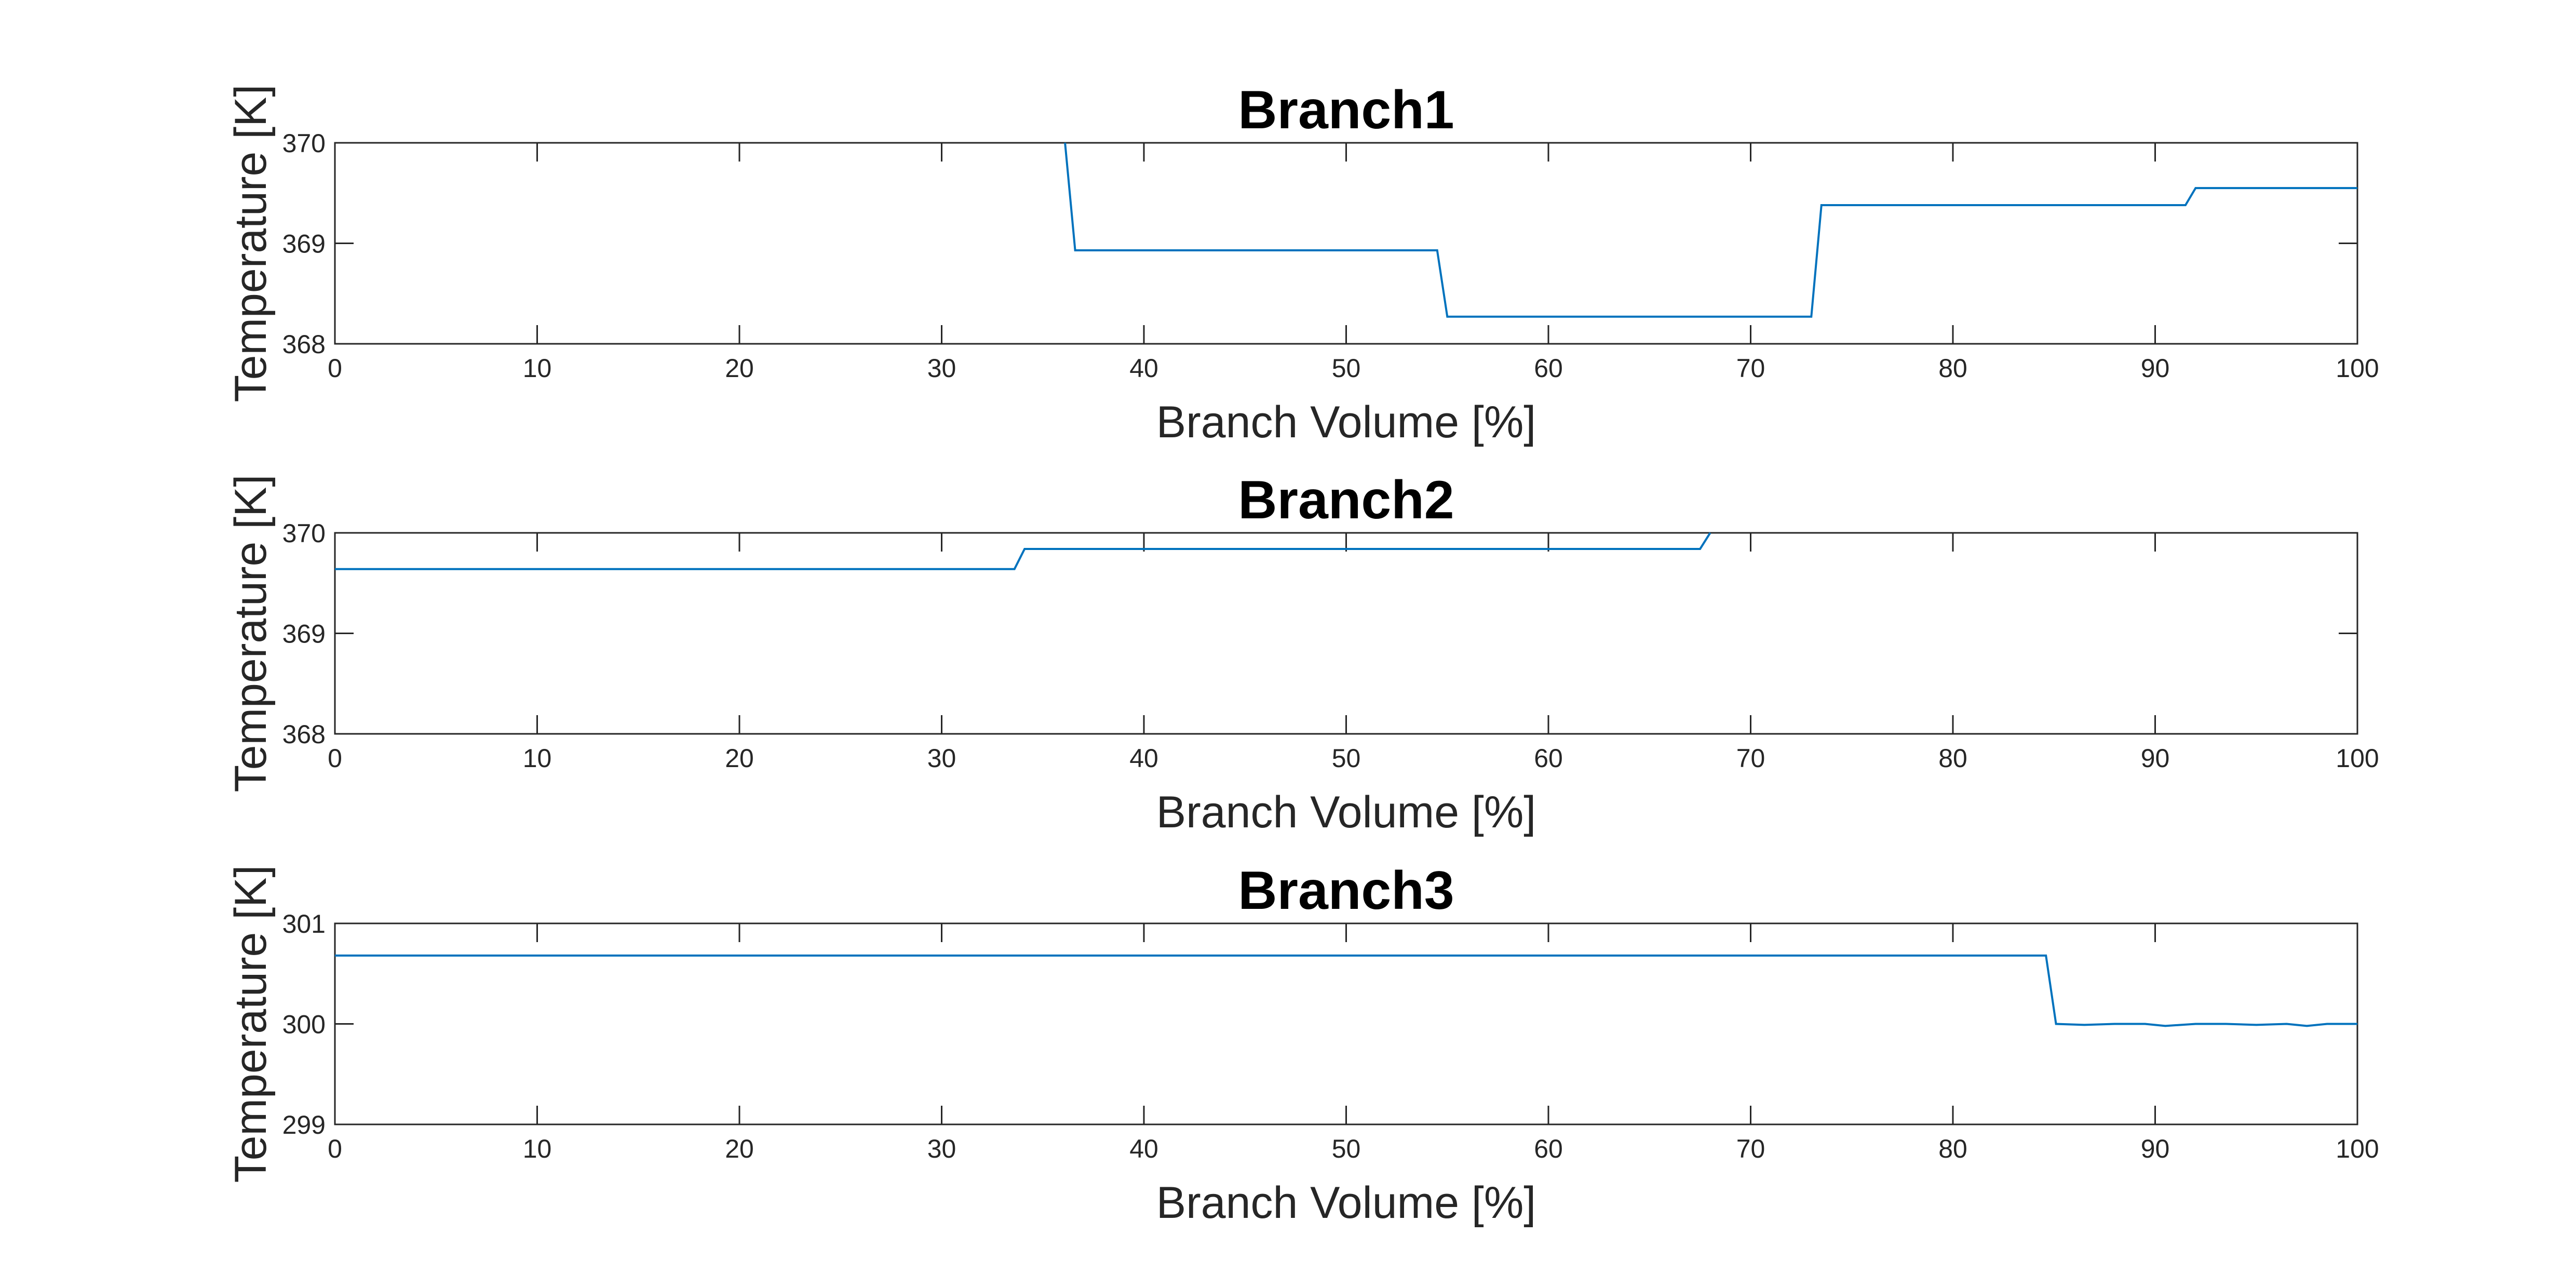  What do you see at coordinates (1346, 891) in the screenshot?
I see `subplot-title: Branch3` at bounding box center [1346, 891].